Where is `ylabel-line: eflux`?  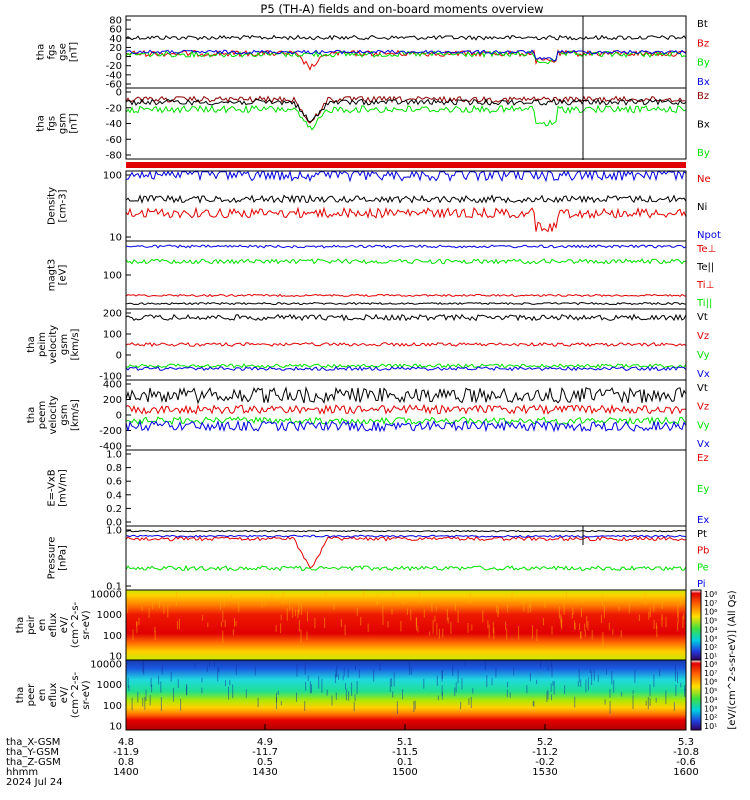
ylabel-line: eflux is located at coordinates (53, 625).